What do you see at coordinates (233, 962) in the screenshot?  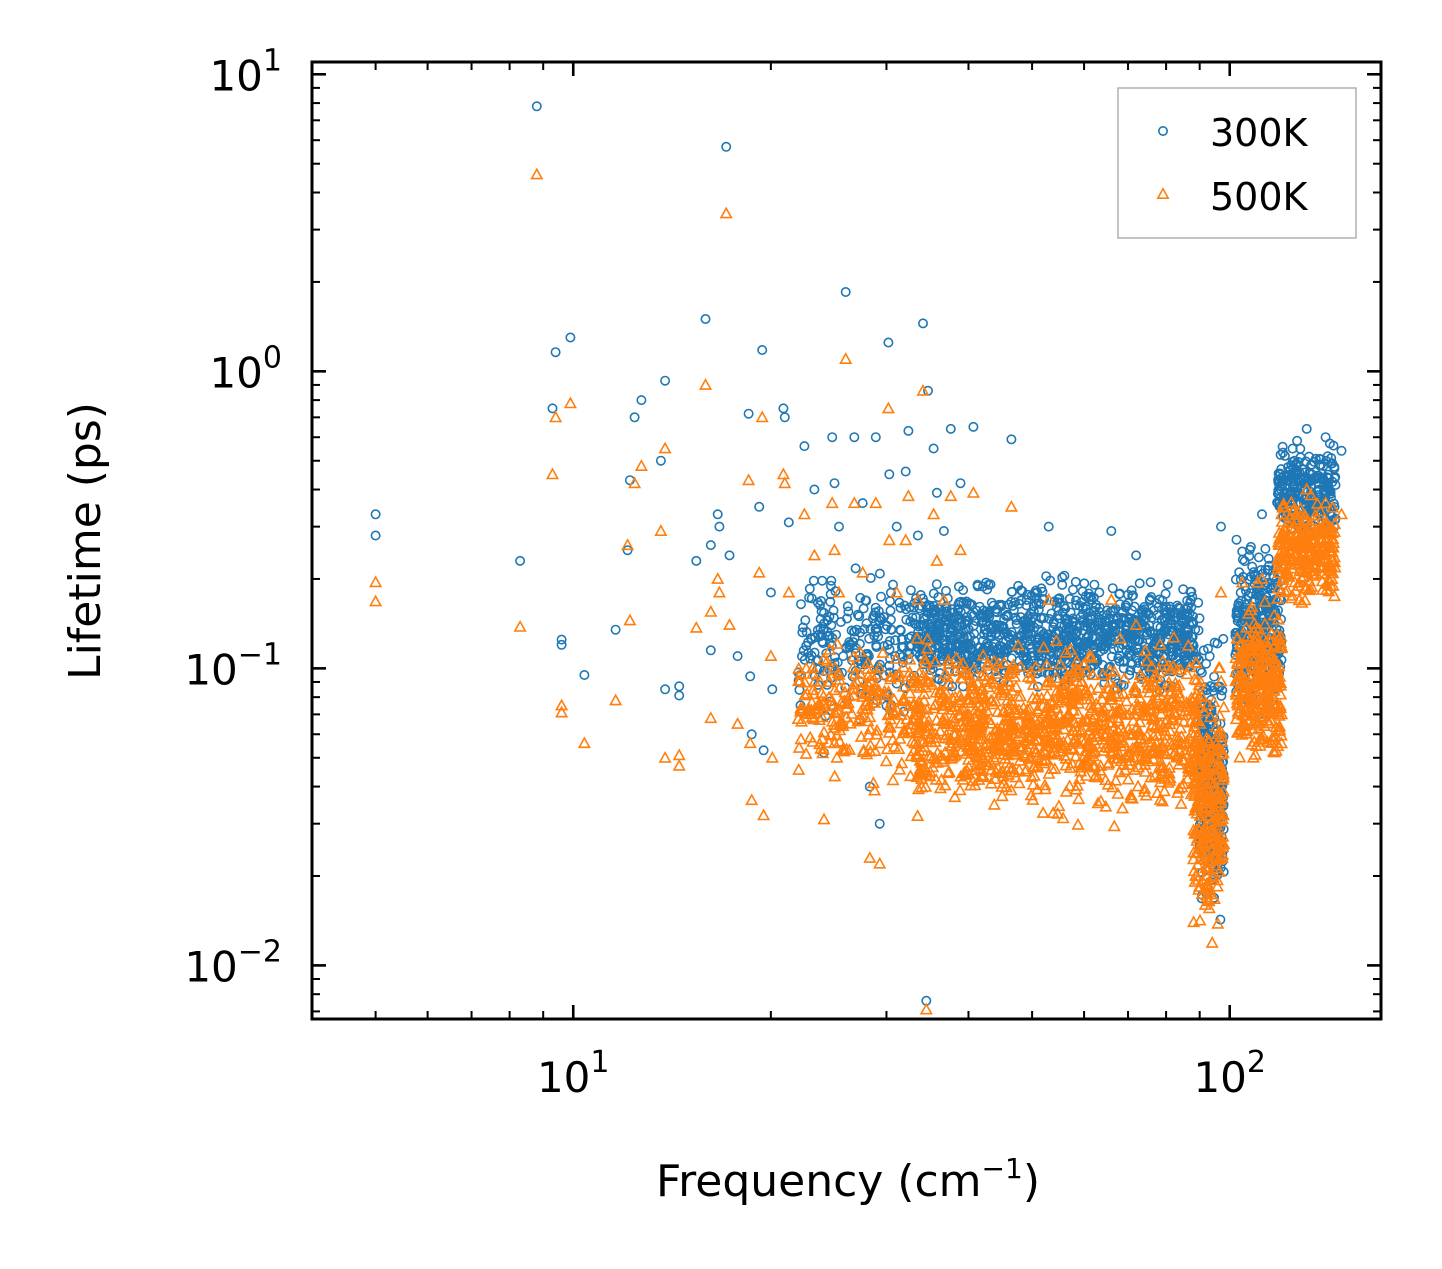 I see `y-tick-label: 10−2` at bounding box center [233, 962].